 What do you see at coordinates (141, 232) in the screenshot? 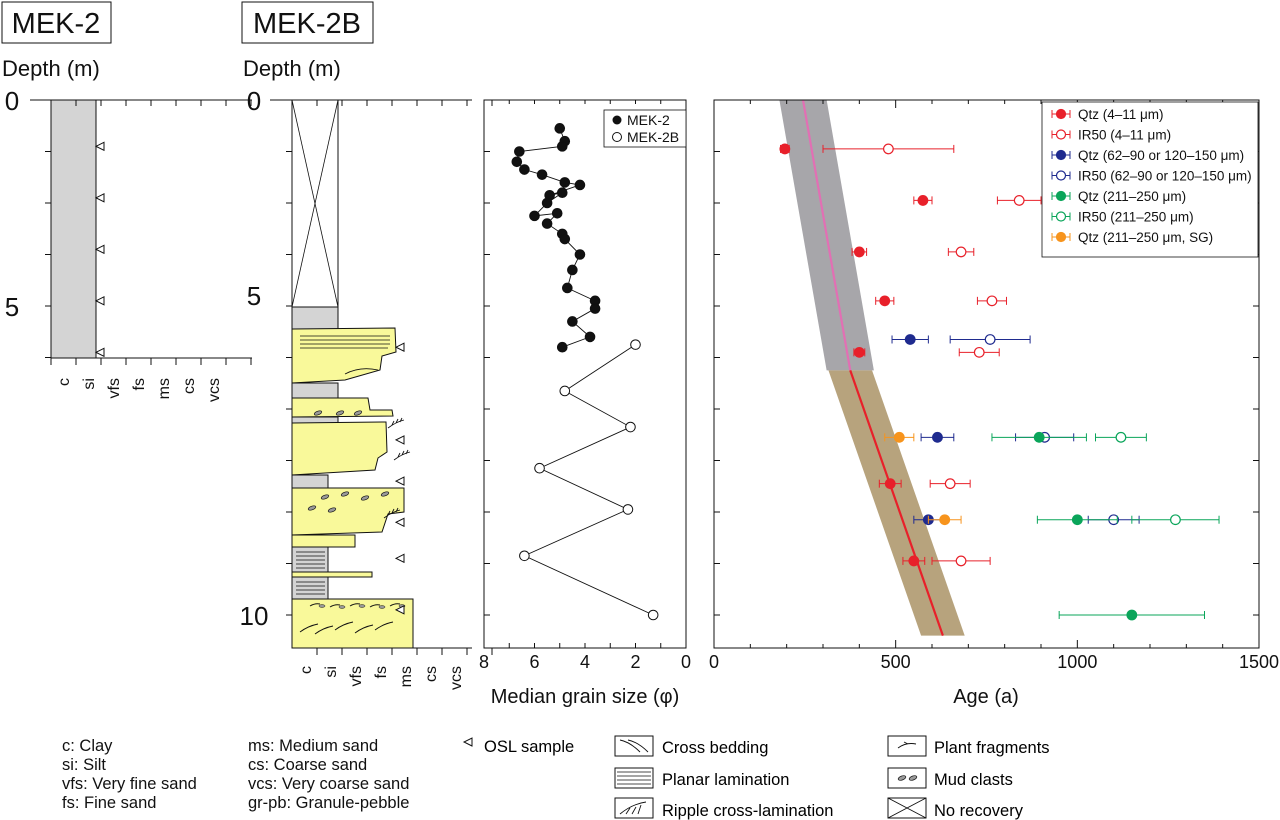
I see `mek2-log` at bounding box center [141, 232].